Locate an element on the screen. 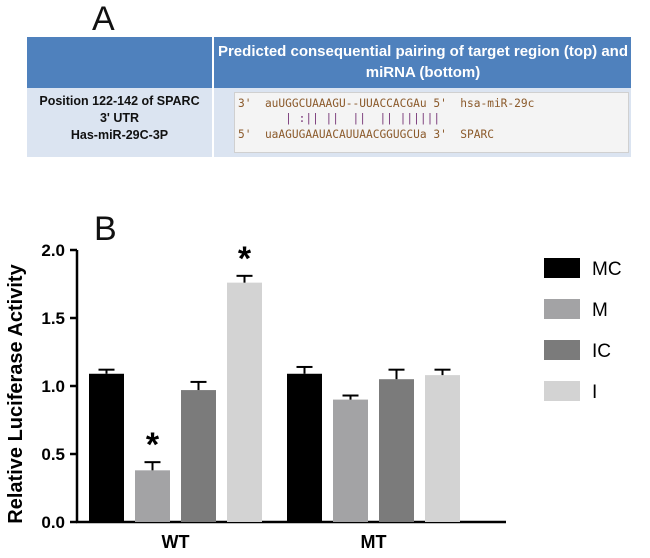 This screenshot has width=650, height=558. panel-b-label: B is located at coordinates (105, 229).